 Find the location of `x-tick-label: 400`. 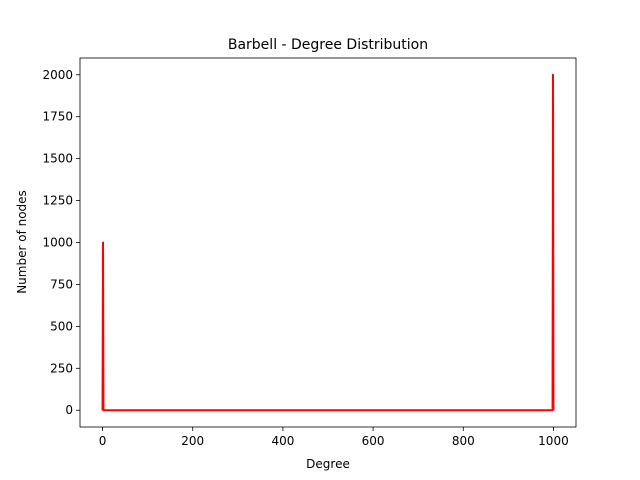

x-tick-label: 400 is located at coordinates (282, 441).